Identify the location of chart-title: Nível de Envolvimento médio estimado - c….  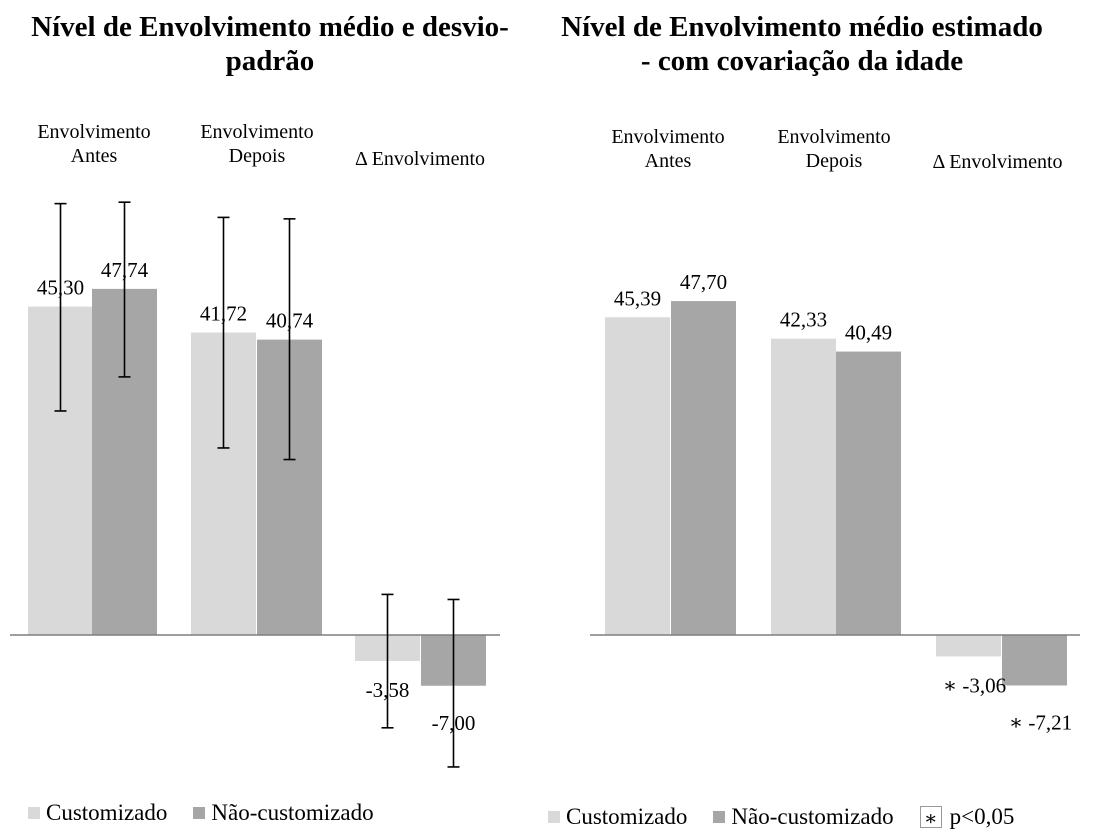
(802, 44).